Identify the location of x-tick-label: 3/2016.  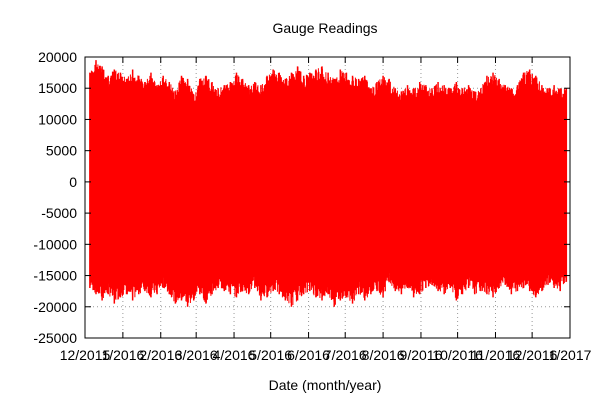
(196, 355).